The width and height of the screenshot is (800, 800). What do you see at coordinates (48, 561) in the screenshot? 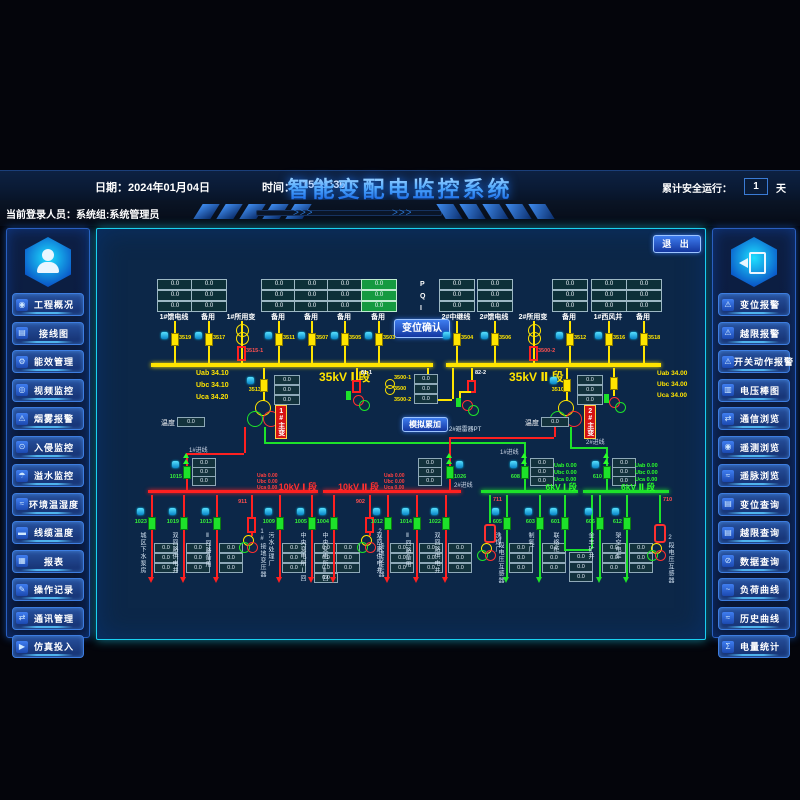
I see `sidebar-button: ▦ 报表` at bounding box center [48, 561].